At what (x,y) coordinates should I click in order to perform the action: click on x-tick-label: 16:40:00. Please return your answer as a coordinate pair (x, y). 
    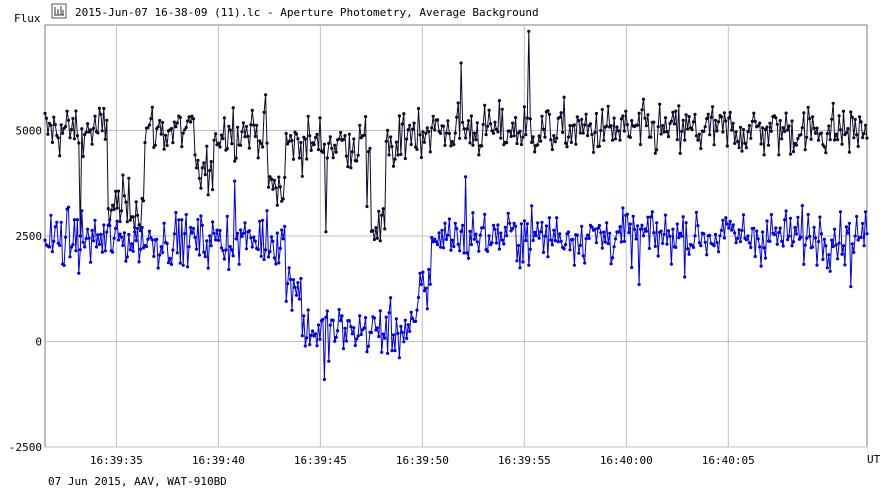
    Looking at the image, I should click on (626, 460).